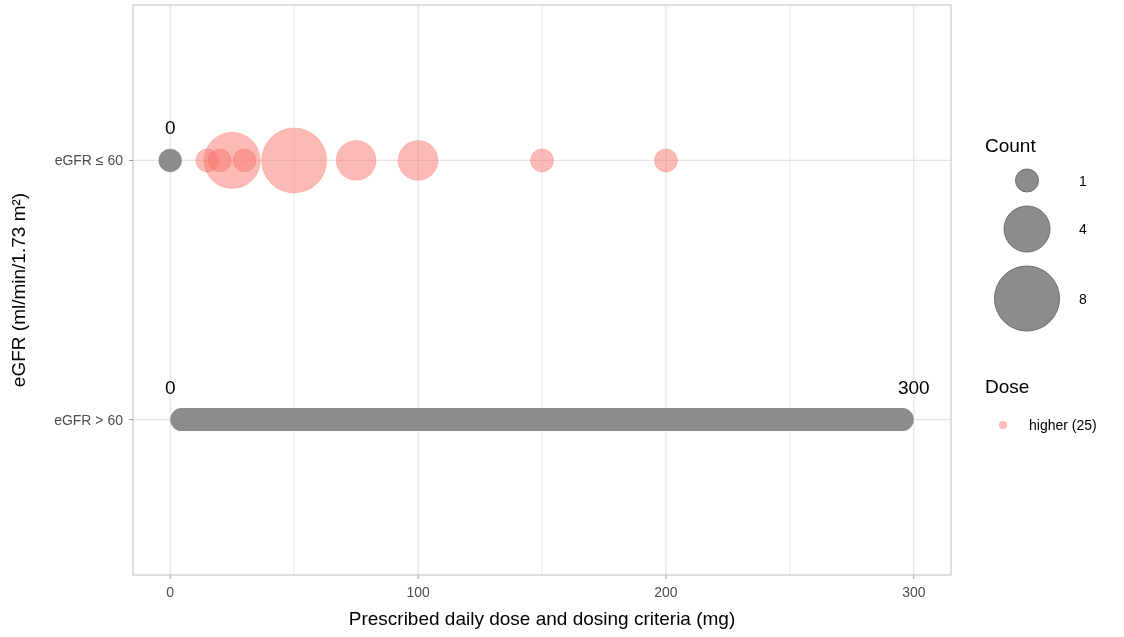  What do you see at coordinates (170, 387) in the screenshot?
I see `annotation: 0` at bounding box center [170, 387].